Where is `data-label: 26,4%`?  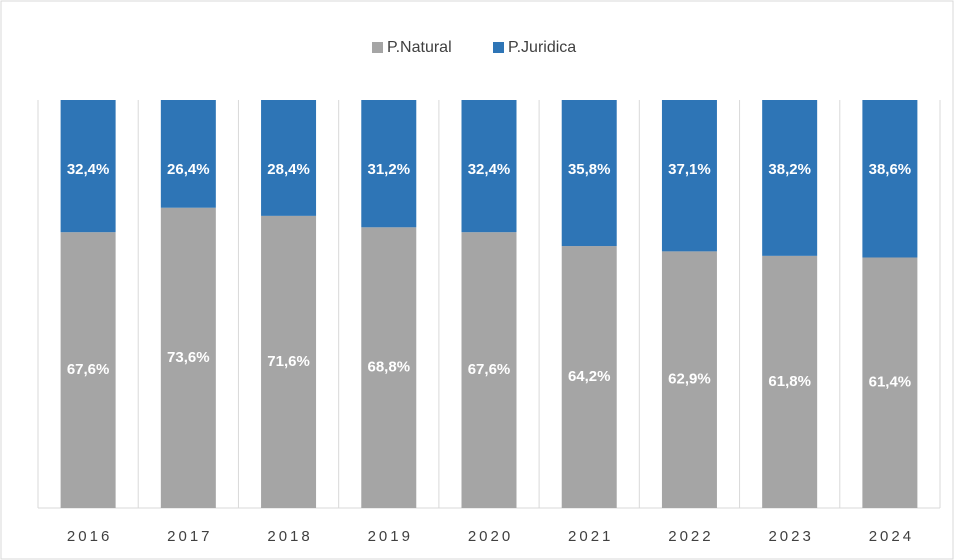 data-label: 26,4% is located at coordinates (188, 169).